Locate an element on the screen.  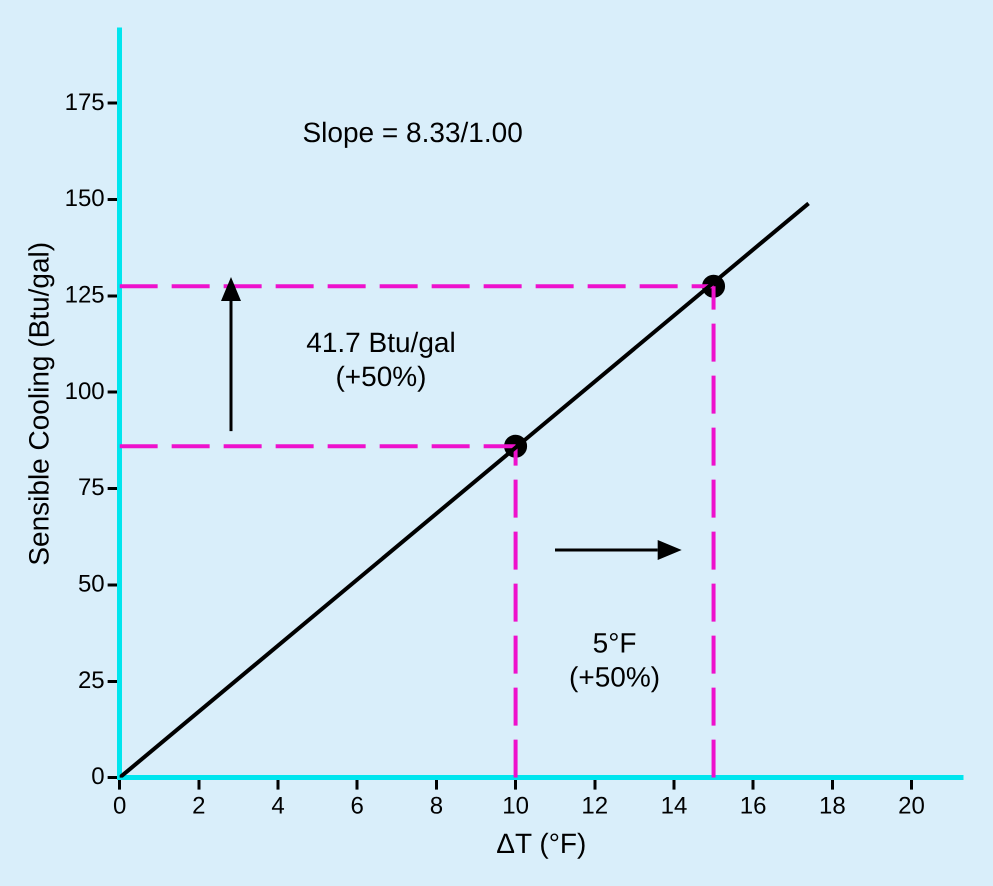
y-tick-label: 0 is located at coordinates (98, 776).